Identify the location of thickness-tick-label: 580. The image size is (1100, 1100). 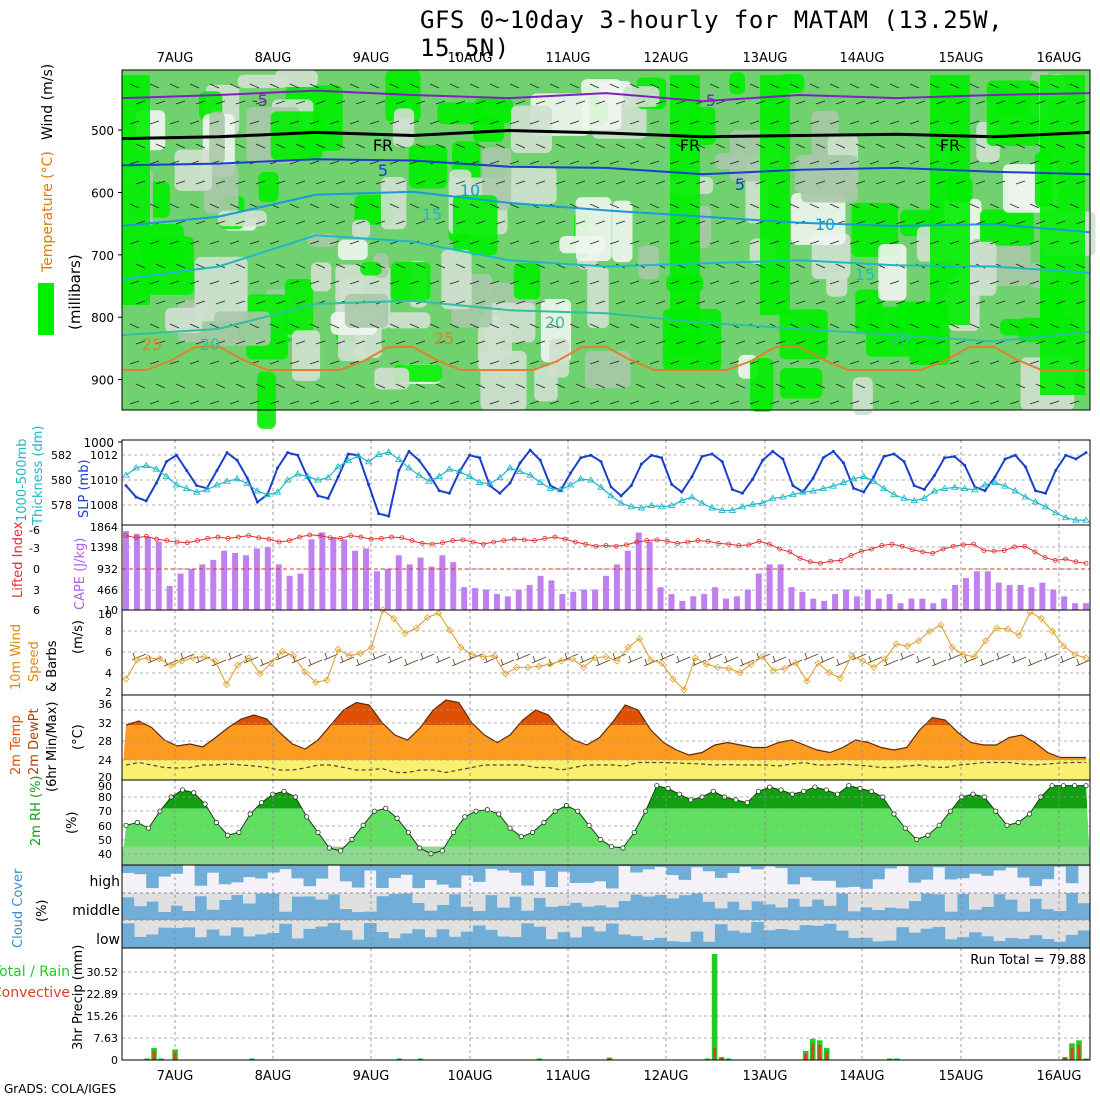
(61, 480).